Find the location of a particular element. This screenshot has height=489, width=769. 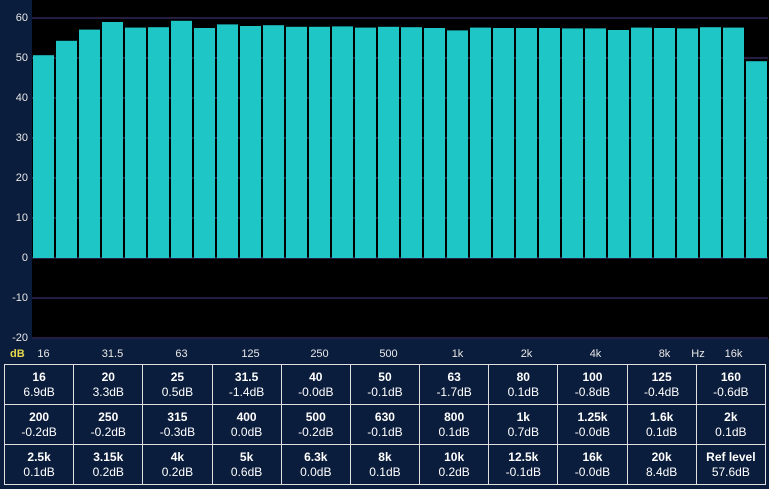

table-cell: 20k 8.4dB is located at coordinates (661, 464).